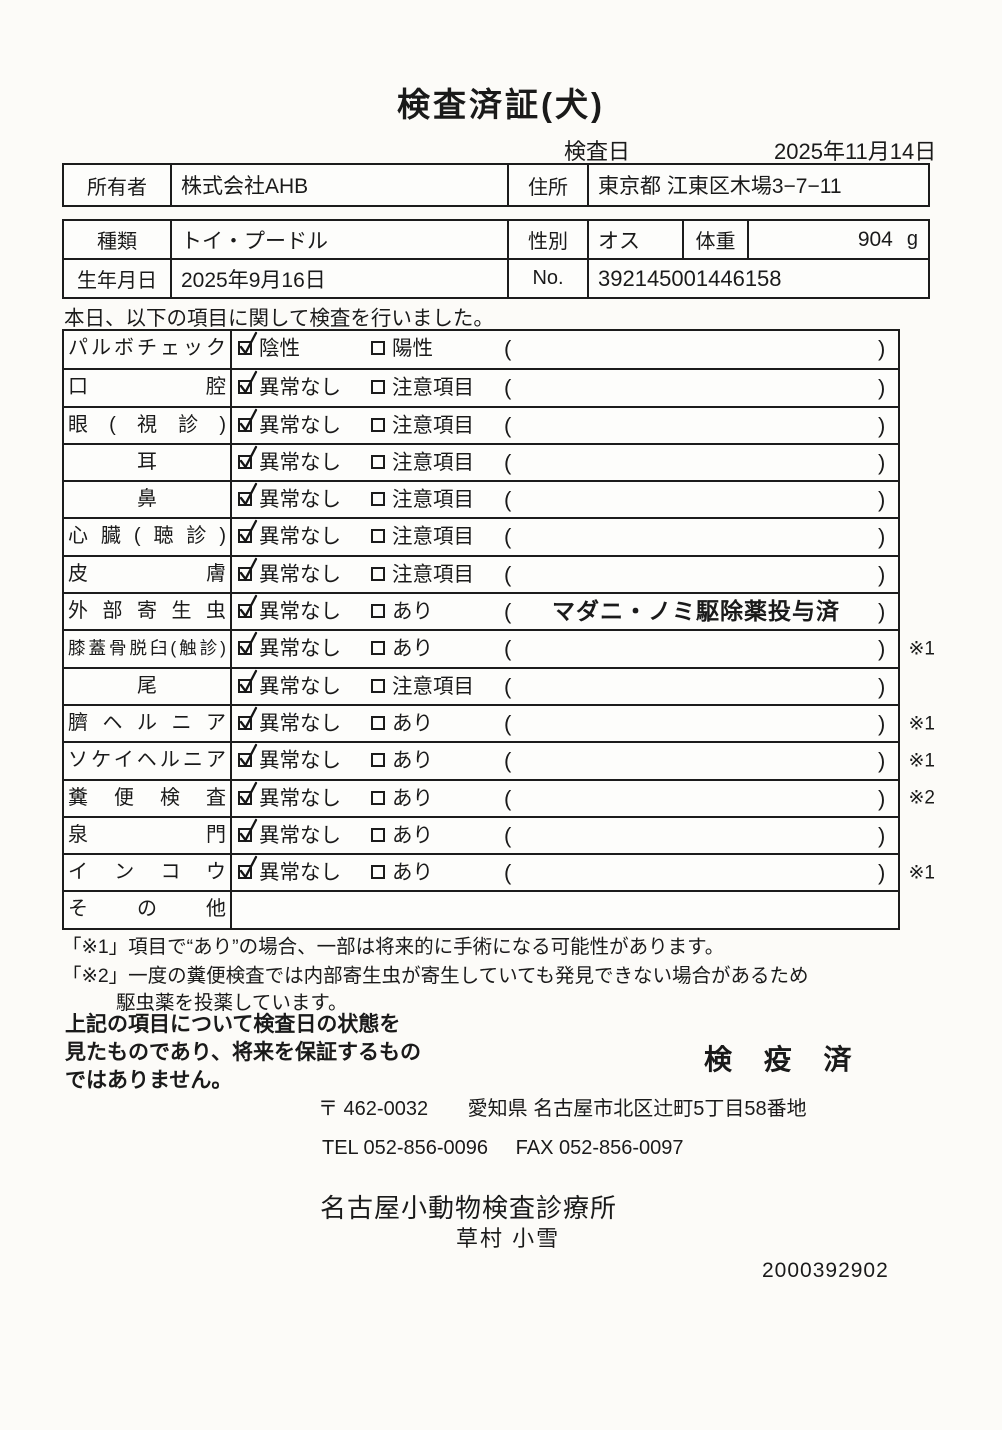  What do you see at coordinates (148, 388) in the screenshot?
I see `exam-item-label: 口腔` at bounding box center [148, 388].